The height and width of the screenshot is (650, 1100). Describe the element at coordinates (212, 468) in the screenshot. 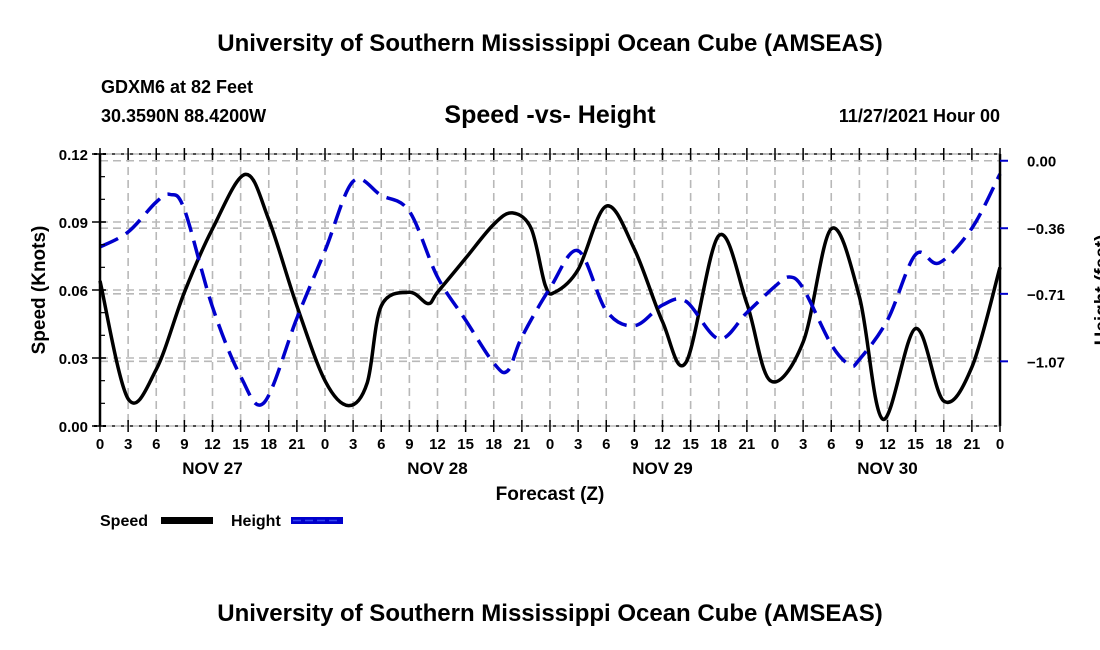

I see `day-label: NOV 27` at that location.